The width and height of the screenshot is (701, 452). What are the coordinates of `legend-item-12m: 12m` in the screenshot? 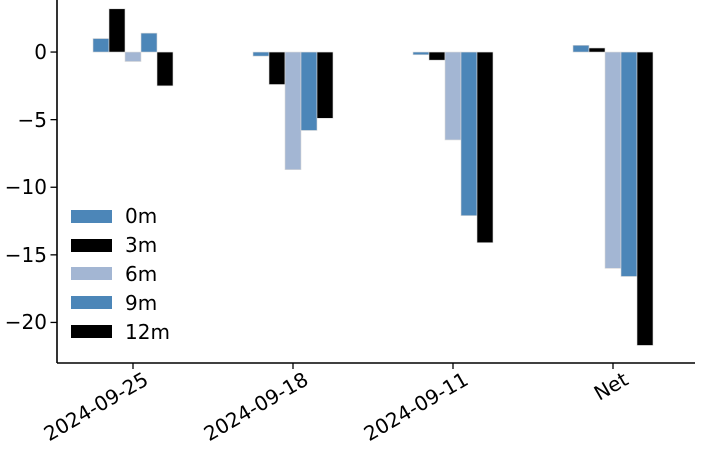 It's located at (120, 331).